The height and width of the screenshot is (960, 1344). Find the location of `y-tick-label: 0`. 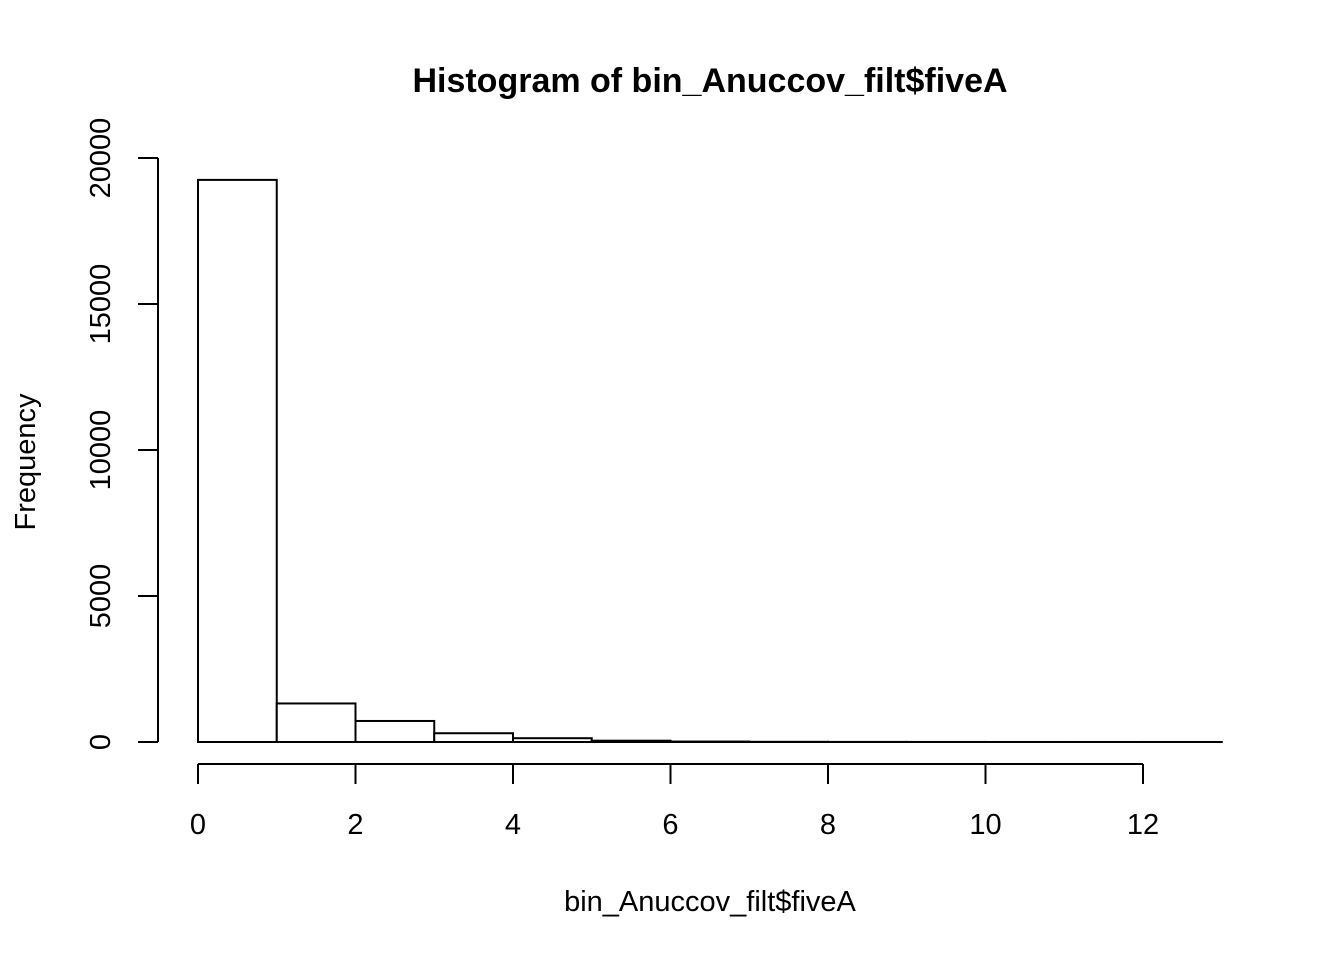

y-tick-label: 0 is located at coordinates (101, 742).